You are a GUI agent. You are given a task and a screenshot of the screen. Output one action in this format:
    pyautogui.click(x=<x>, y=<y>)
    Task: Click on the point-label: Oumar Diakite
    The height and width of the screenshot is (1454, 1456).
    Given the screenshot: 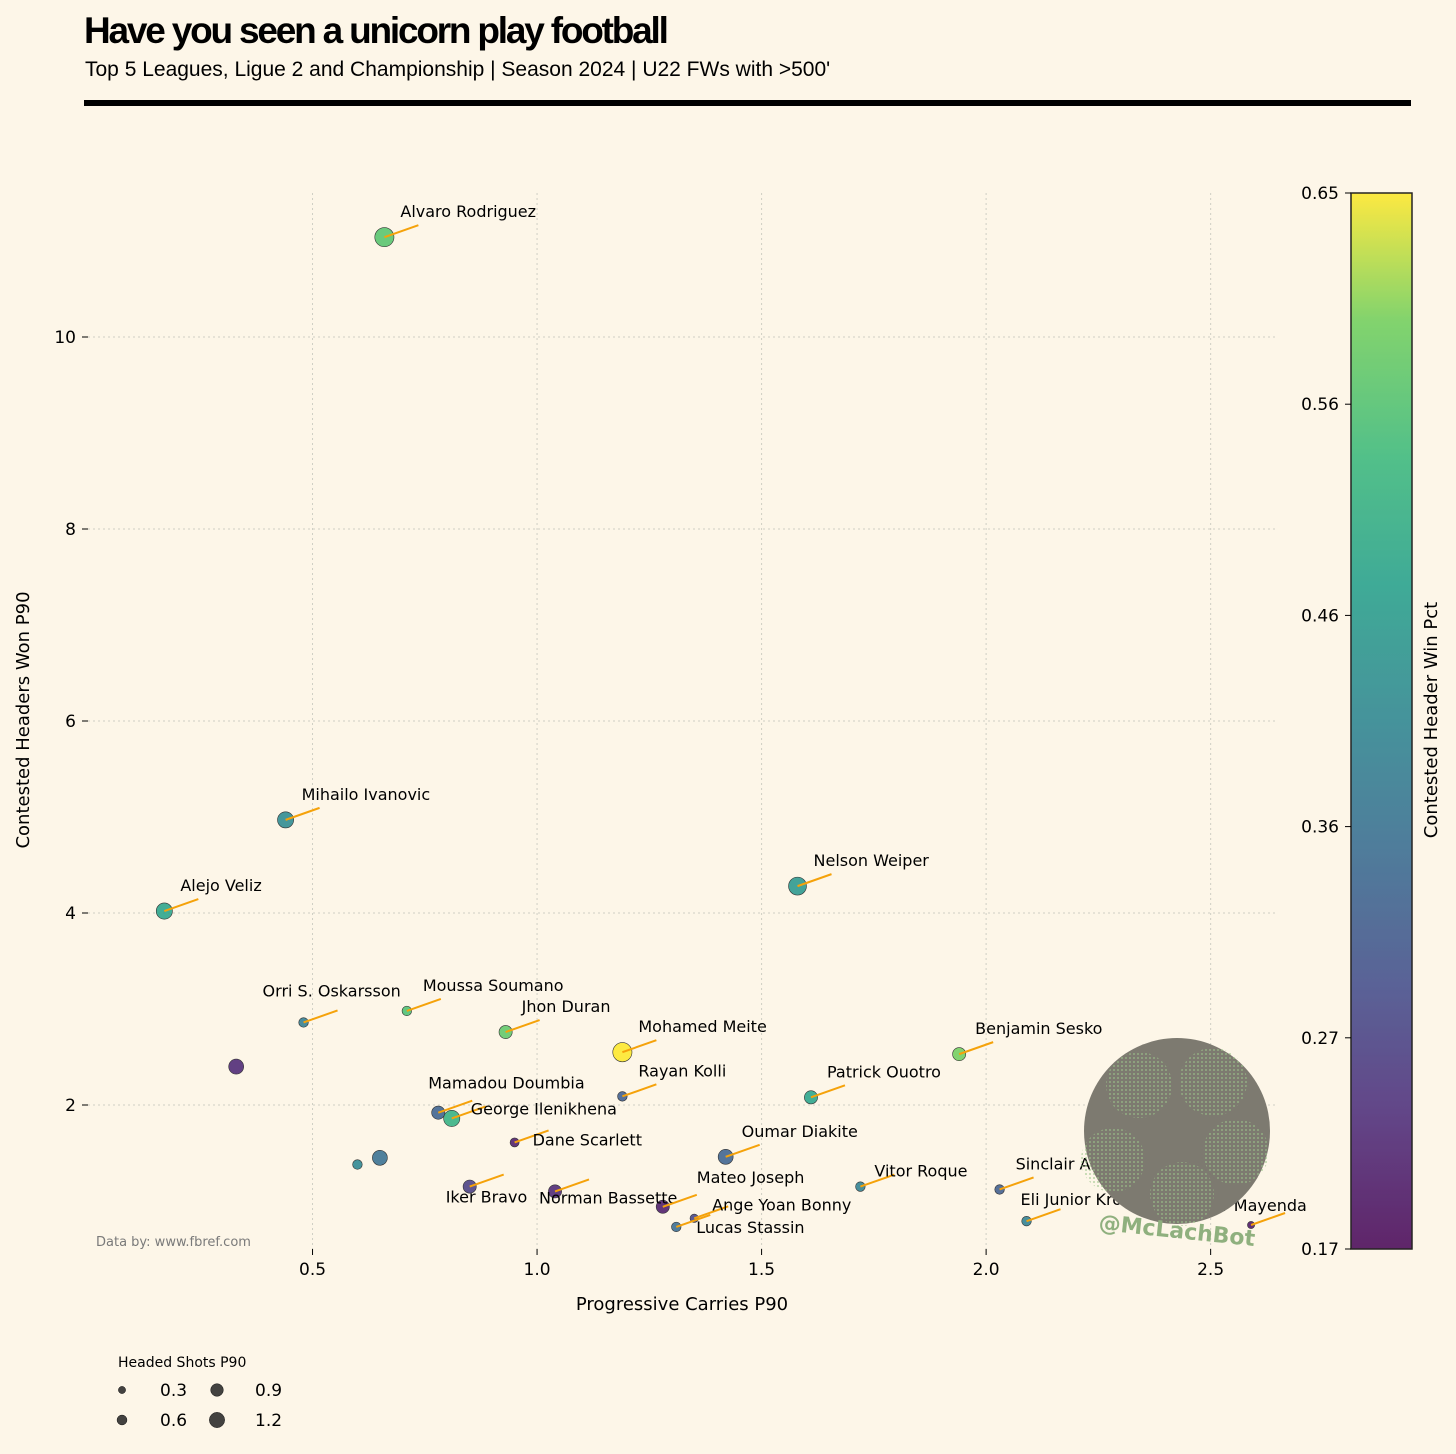 What is the action you would take?
    pyautogui.click(x=800, y=1131)
    